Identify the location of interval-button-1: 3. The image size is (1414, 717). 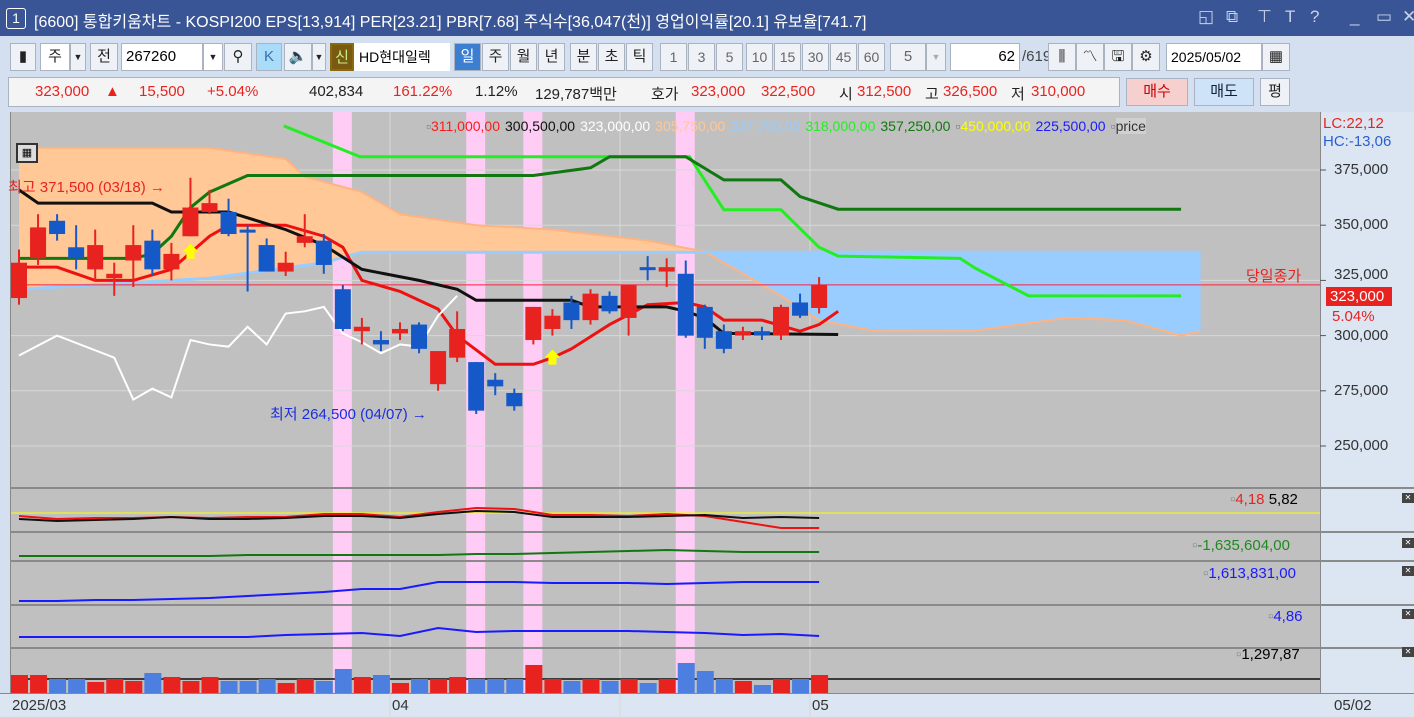
(701, 57).